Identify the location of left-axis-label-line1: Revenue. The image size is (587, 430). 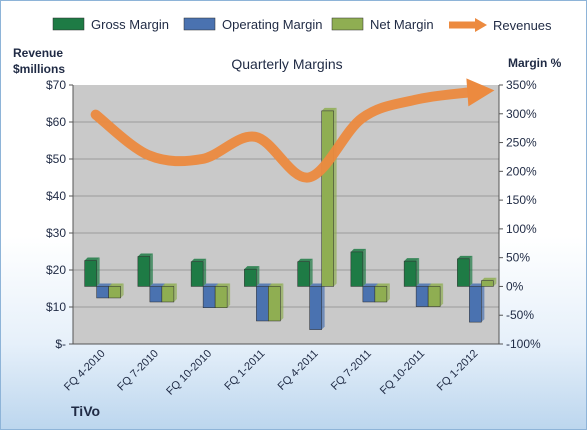
(38, 53).